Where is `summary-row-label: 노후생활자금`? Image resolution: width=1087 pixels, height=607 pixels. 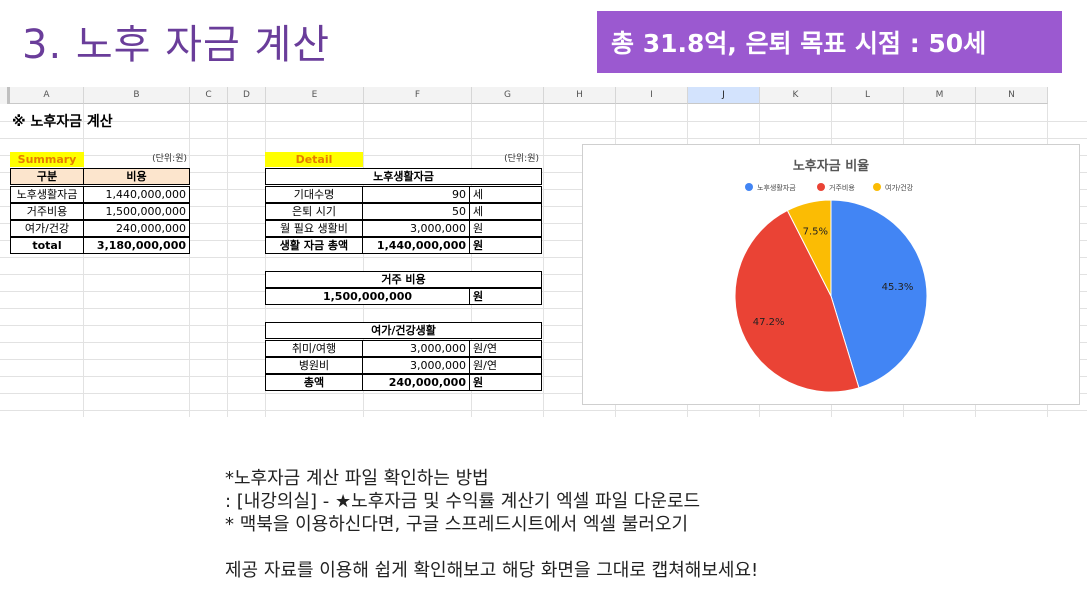
summary-row-label: 노후생활자금 is located at coordinates (47, 194).